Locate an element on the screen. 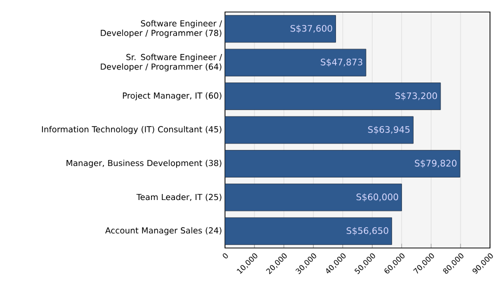 The height and width of the screenshot is (300, 500). y-tick-label: Project Manager, IT (60) is located at coordinates (172, 96).